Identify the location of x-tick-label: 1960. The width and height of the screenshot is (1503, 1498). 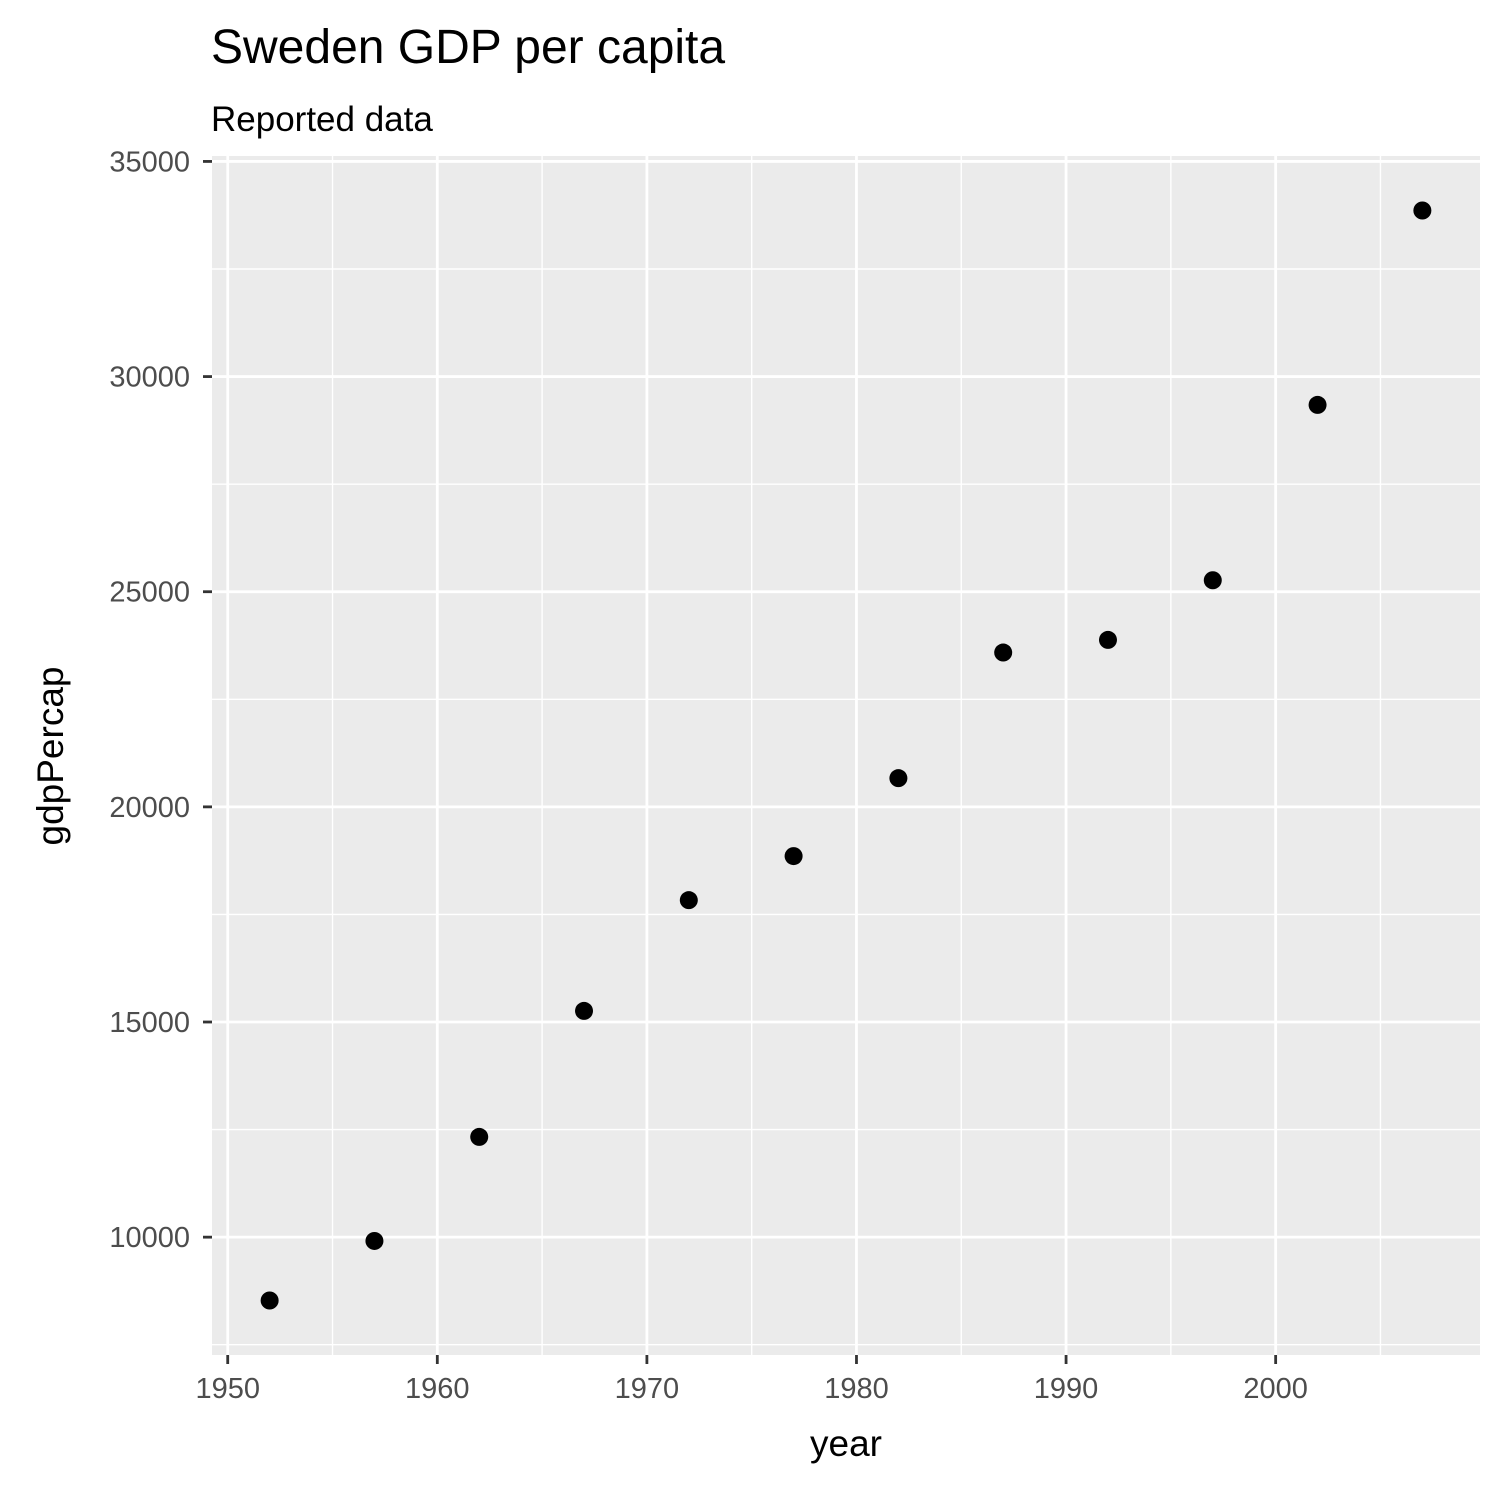
(437, 1389).